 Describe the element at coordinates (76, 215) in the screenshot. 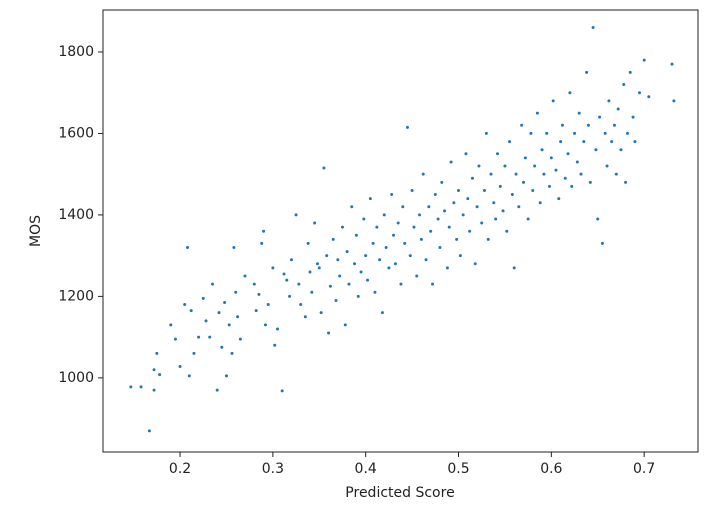

I see `y-tick-label: 1400` at that location.